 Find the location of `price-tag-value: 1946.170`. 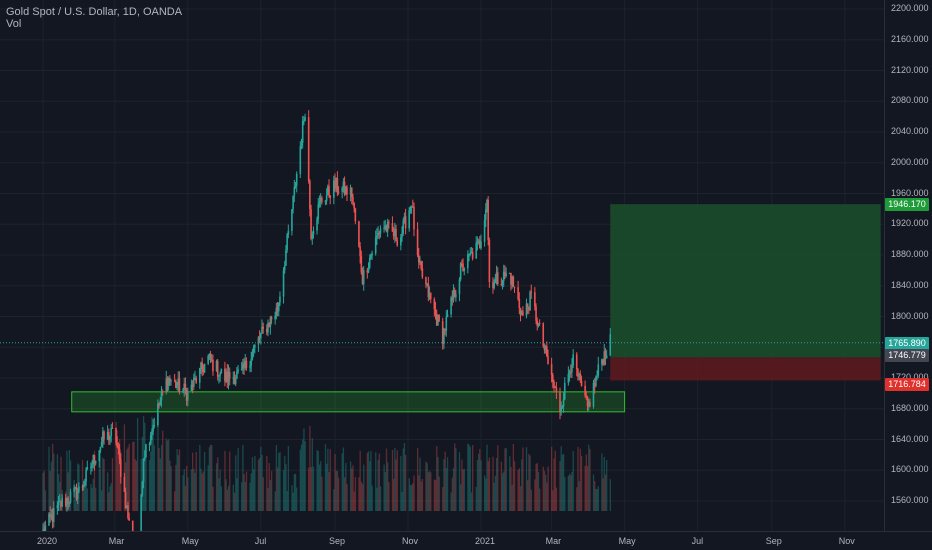

price-tag-value: 1946.170 is located at coordinates (907, 204).